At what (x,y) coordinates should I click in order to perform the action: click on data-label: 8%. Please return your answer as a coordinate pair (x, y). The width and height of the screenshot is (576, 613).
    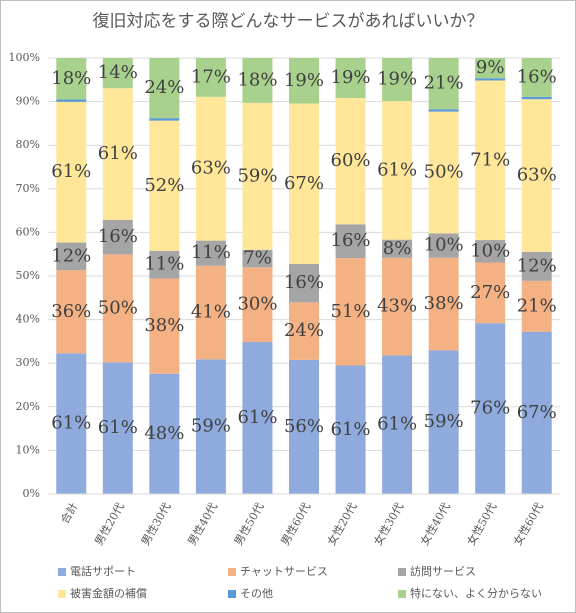
    Looking at the image, I should click on (397, 248).